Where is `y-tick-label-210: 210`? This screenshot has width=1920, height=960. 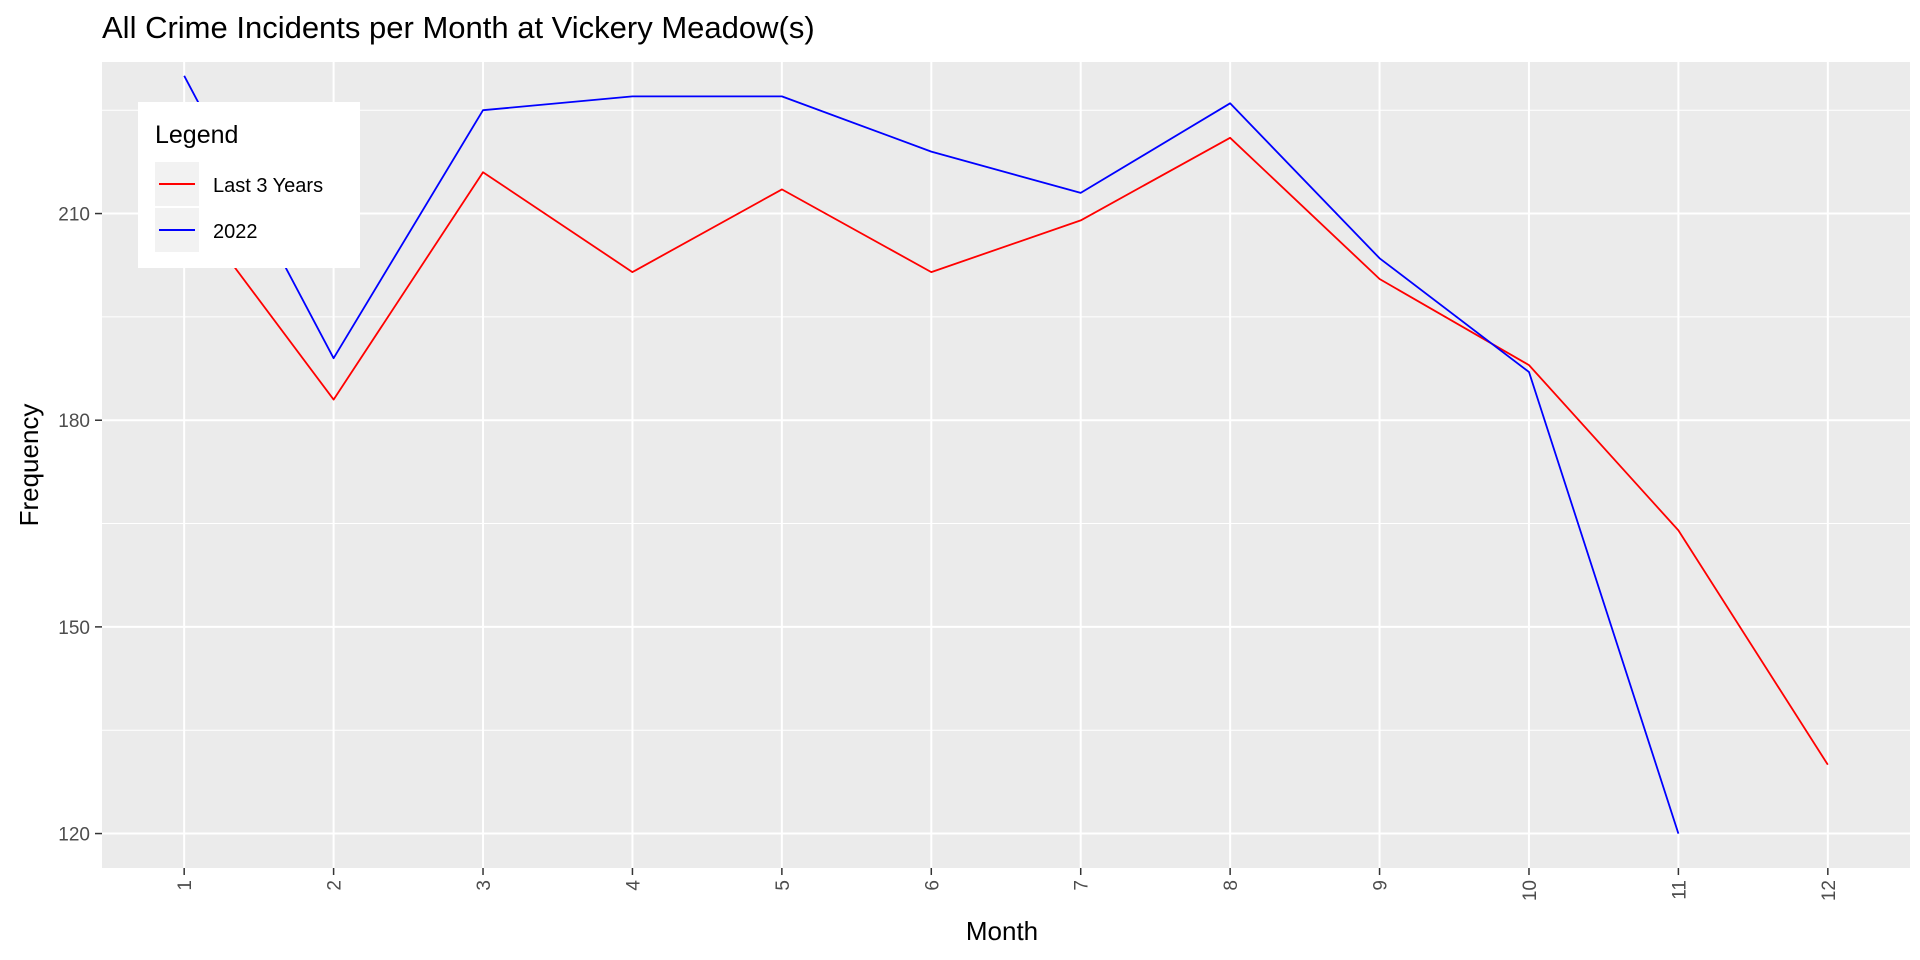 y-tick-label-210: 210 is located at coordinates (74, 215).